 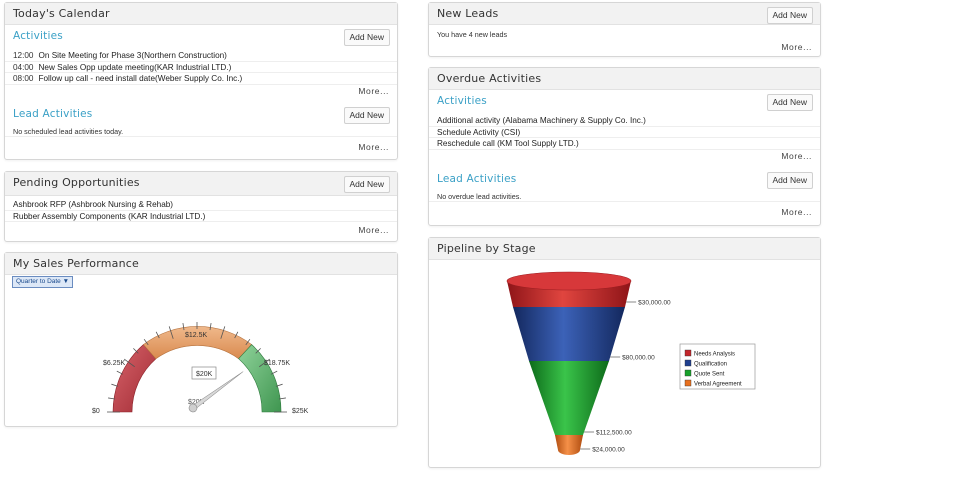 I want to click on period-dropdown: Quarter to Date ▼, so click(x=43, y=282).